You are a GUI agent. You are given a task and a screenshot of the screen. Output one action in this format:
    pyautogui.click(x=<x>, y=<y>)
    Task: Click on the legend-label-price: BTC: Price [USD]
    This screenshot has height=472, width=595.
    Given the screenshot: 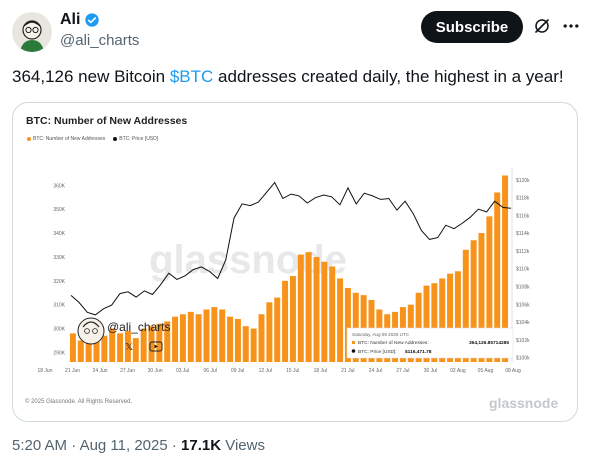 What is the action you would take?
    pyautogui.click(x=139, y=139)
    